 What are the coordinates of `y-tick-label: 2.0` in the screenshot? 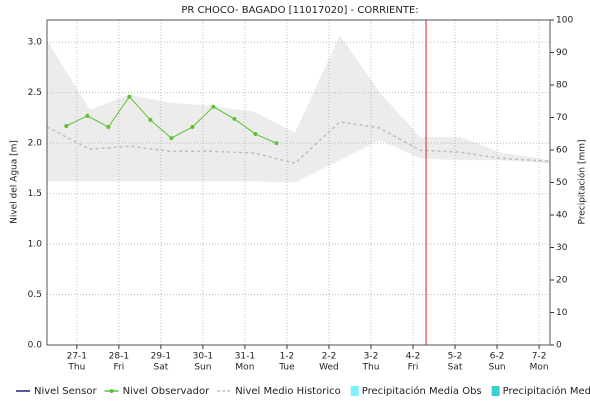 It's located at (35, 144).